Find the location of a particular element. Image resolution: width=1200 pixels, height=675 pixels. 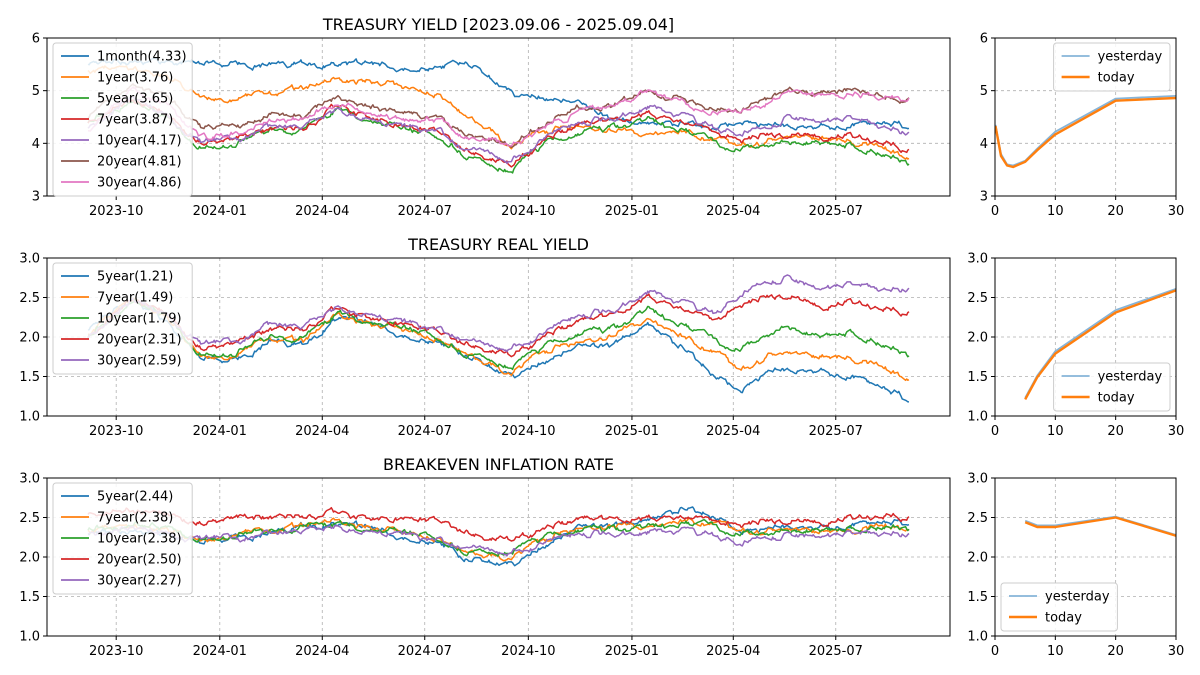

series-line-20year-2-31- is located at coordinates (498, 325).